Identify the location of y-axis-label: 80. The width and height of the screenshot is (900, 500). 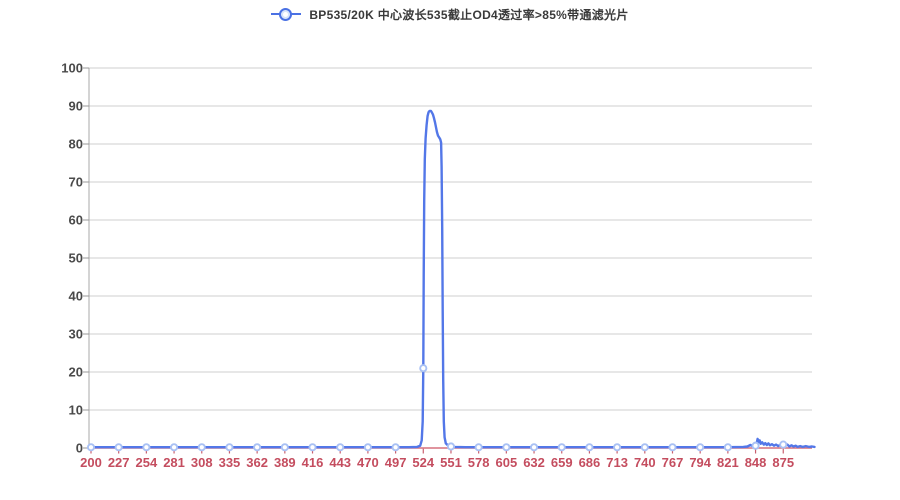
(76, 144).